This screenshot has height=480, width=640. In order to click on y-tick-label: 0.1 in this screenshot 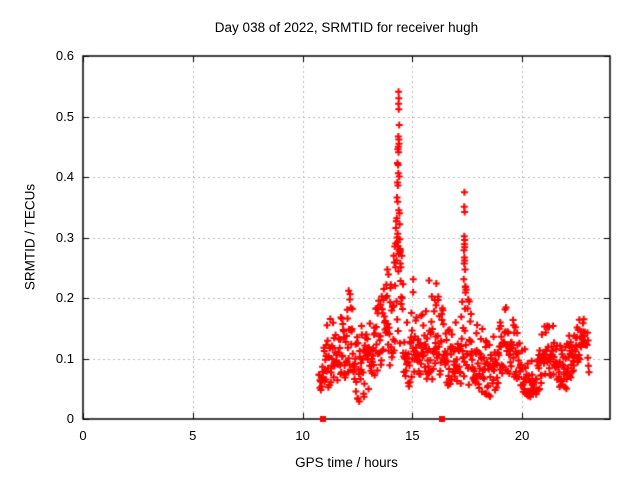, I will do `click(64, 358)`.